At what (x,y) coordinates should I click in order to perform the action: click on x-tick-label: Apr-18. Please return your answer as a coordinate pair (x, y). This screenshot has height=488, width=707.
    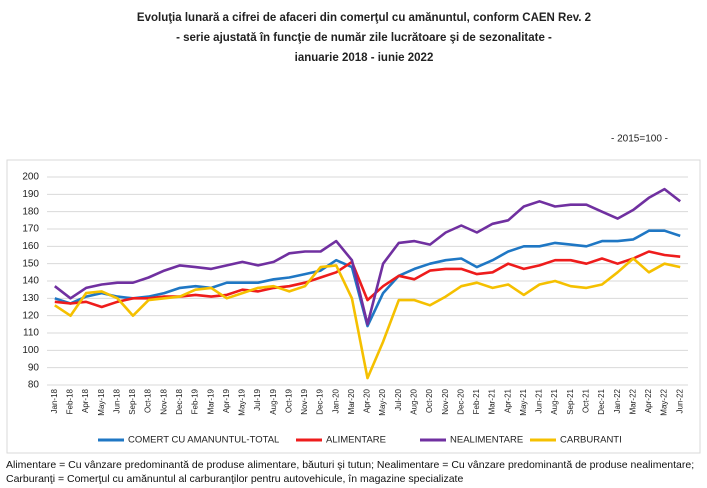
    Looking at the image, I should click on (85, 400).